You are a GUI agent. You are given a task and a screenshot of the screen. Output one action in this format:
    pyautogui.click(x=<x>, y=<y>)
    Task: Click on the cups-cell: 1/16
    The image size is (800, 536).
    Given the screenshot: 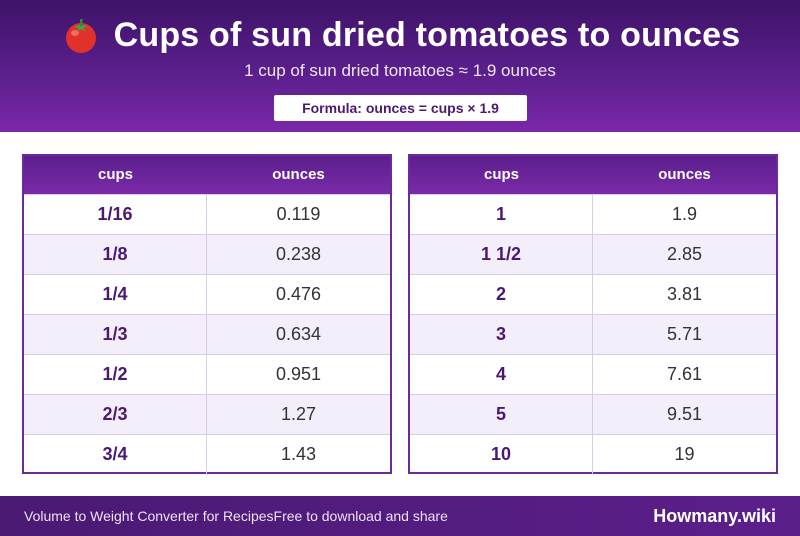 What is the action you would take?
    pyautogui.click(x=115, y=214)
    